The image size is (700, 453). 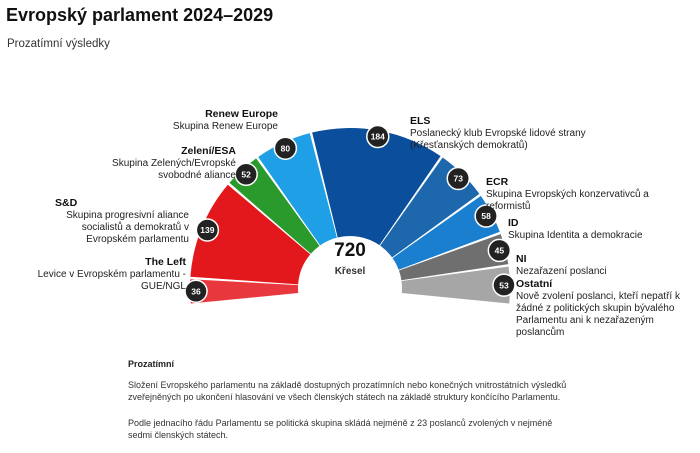 I want to click on label-name: Renew Europe, so click(x=241, y=114).